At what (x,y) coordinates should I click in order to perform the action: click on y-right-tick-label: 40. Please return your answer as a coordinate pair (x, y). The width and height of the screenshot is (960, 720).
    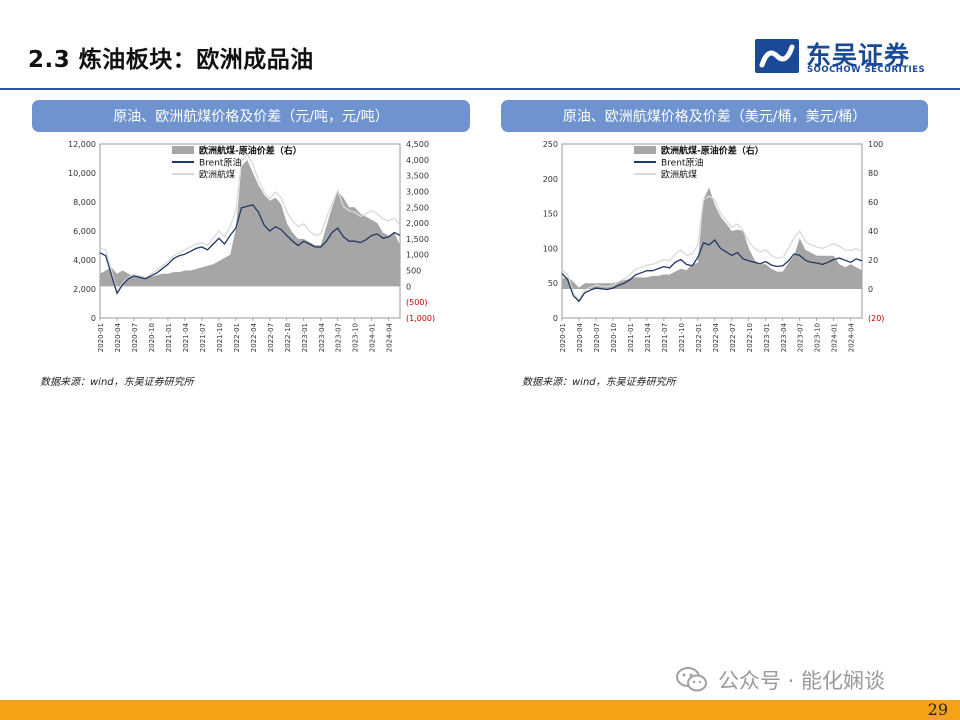
    Looking at the image, I should click on (873, 231).